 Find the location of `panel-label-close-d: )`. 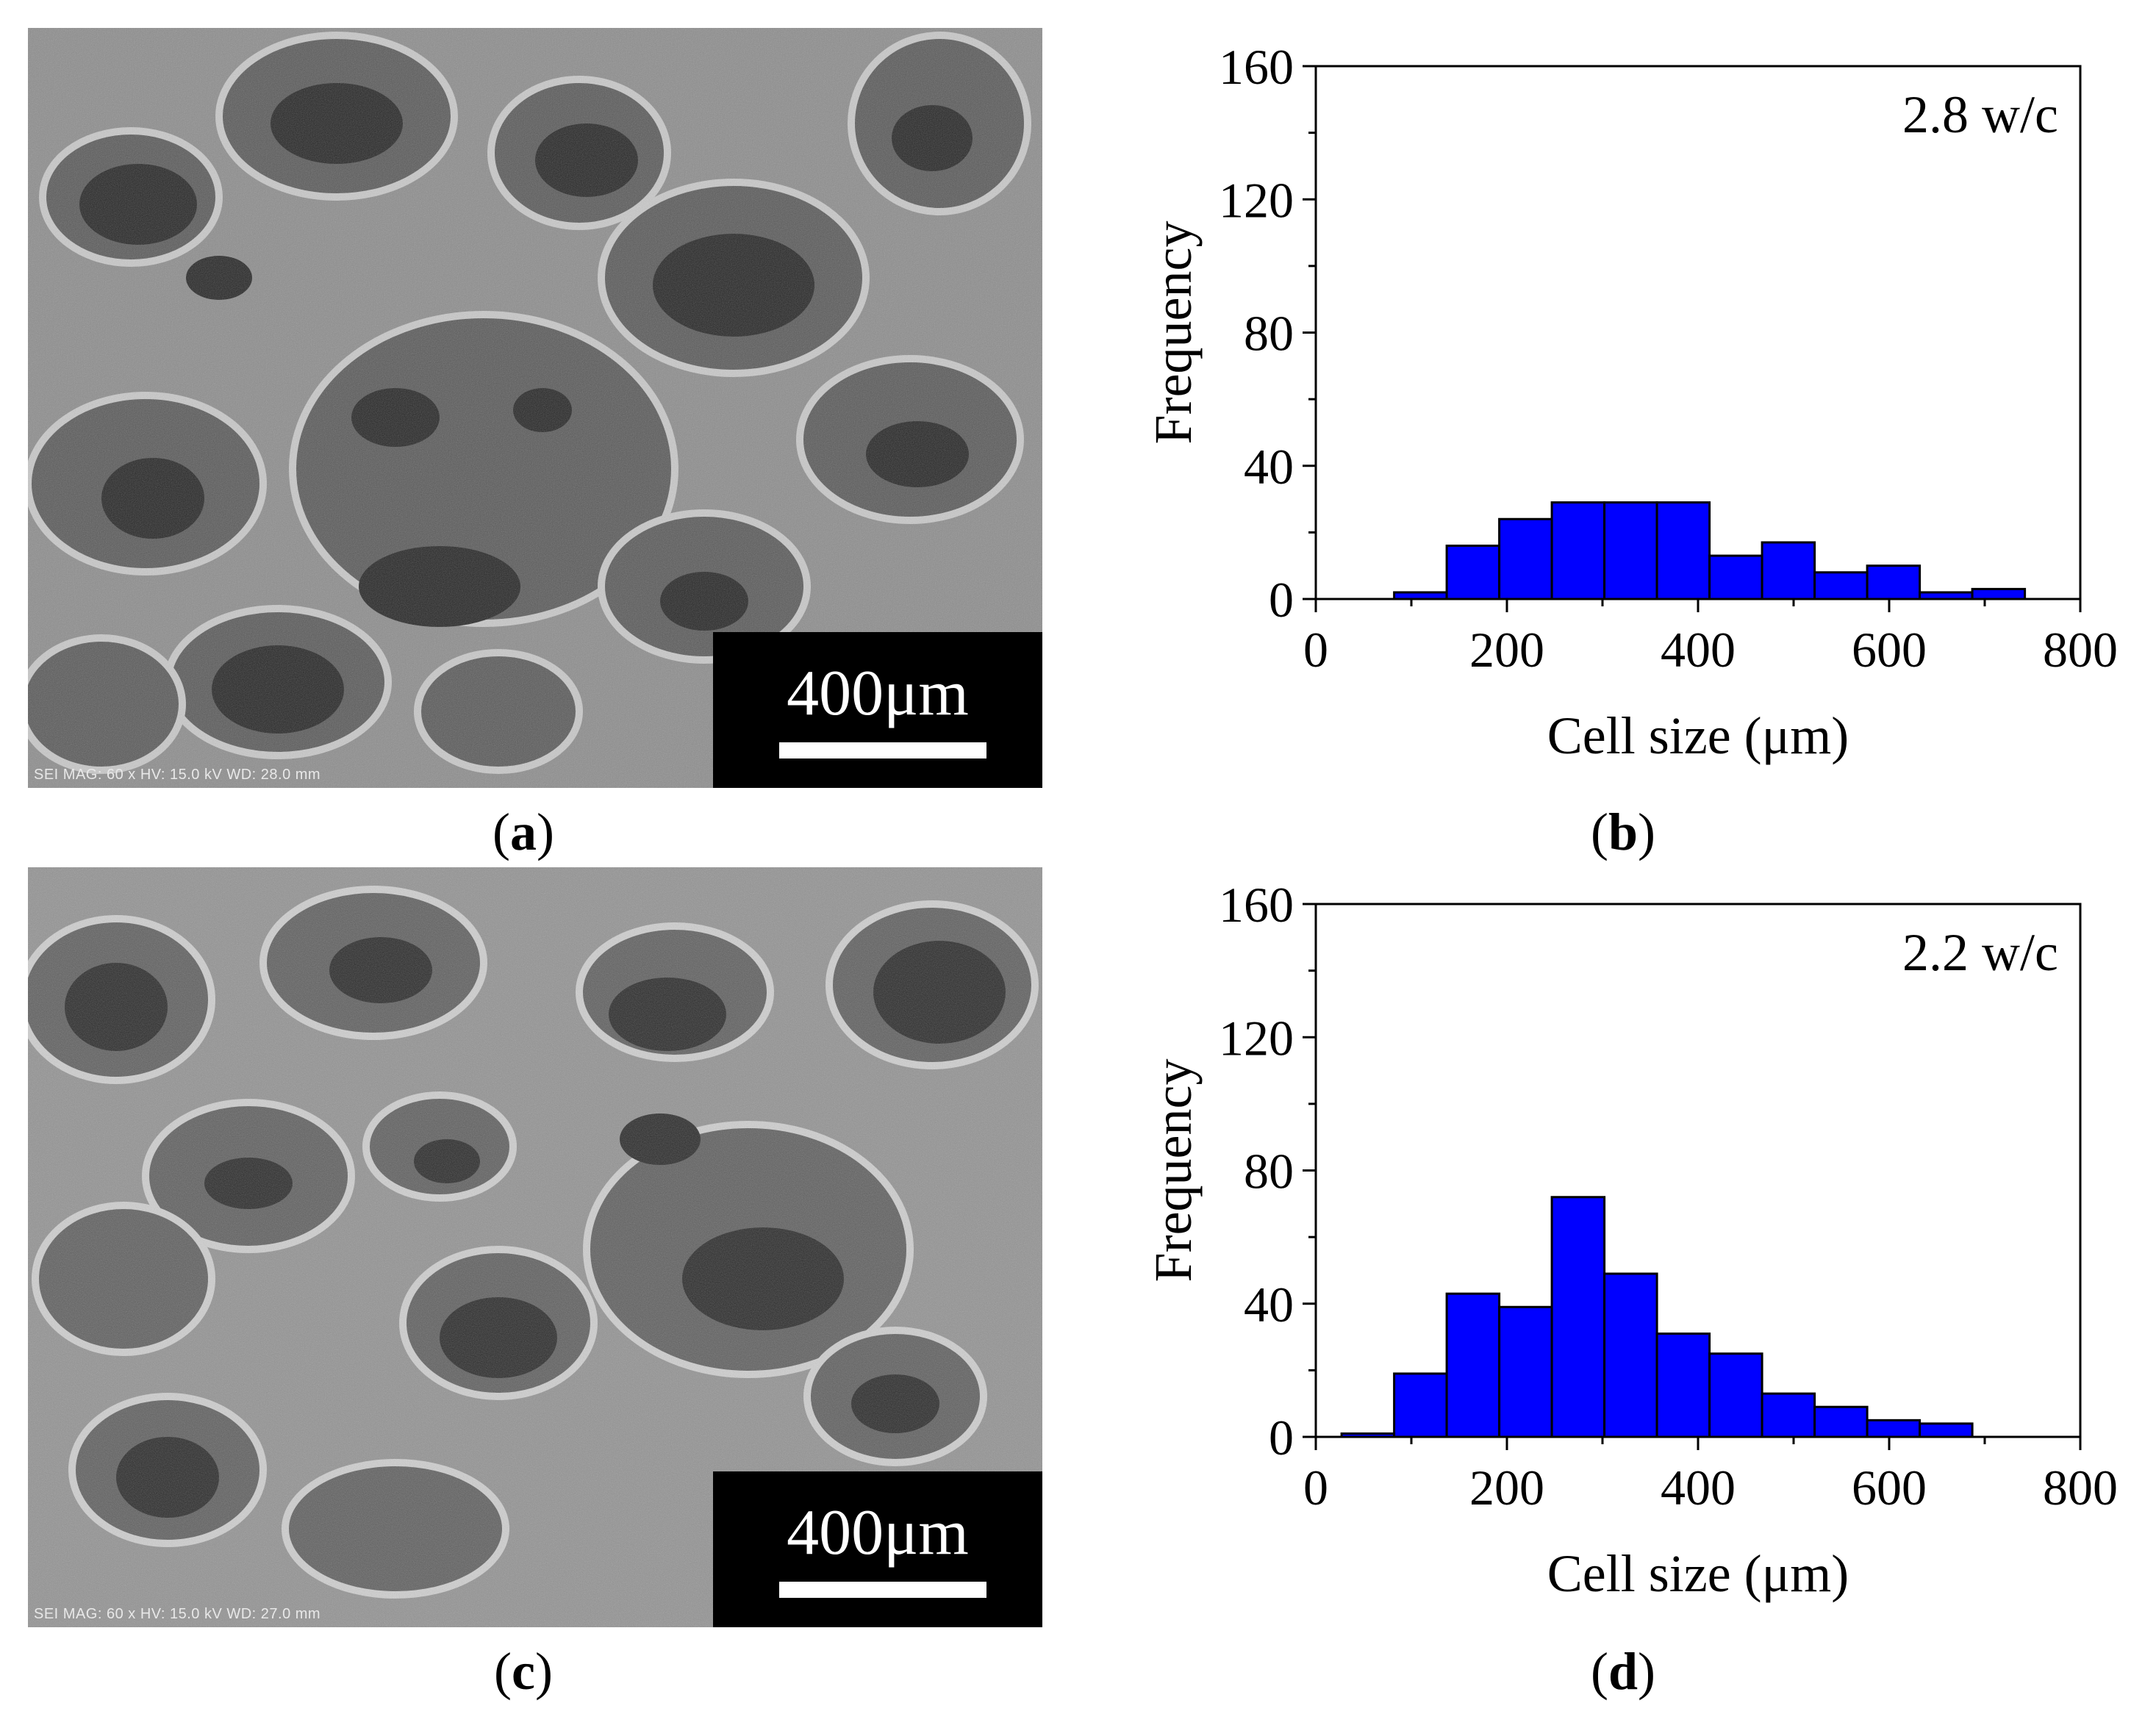

panel-label-close-d: ) is located at coordinates (1647, 1671).